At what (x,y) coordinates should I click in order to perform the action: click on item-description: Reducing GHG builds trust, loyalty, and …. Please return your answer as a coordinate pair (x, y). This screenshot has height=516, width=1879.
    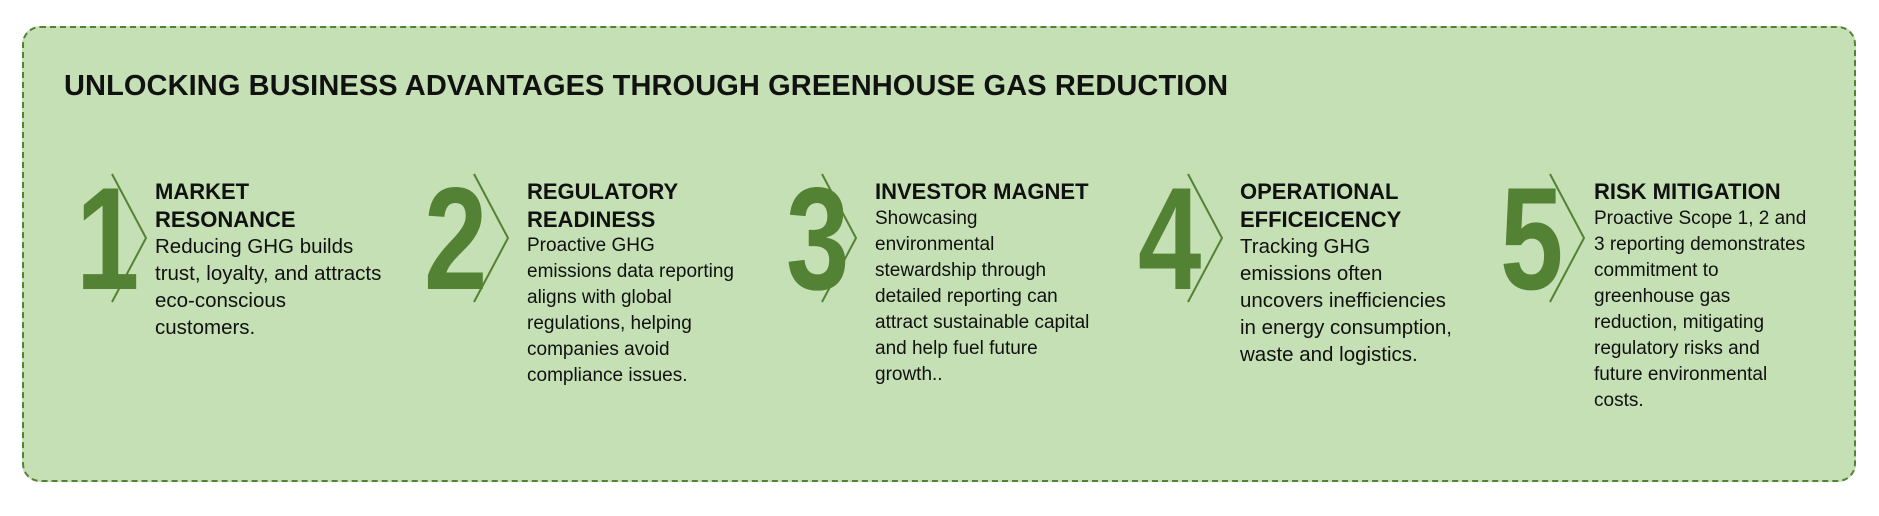
    Looking at the image, I should click on (268, 287).